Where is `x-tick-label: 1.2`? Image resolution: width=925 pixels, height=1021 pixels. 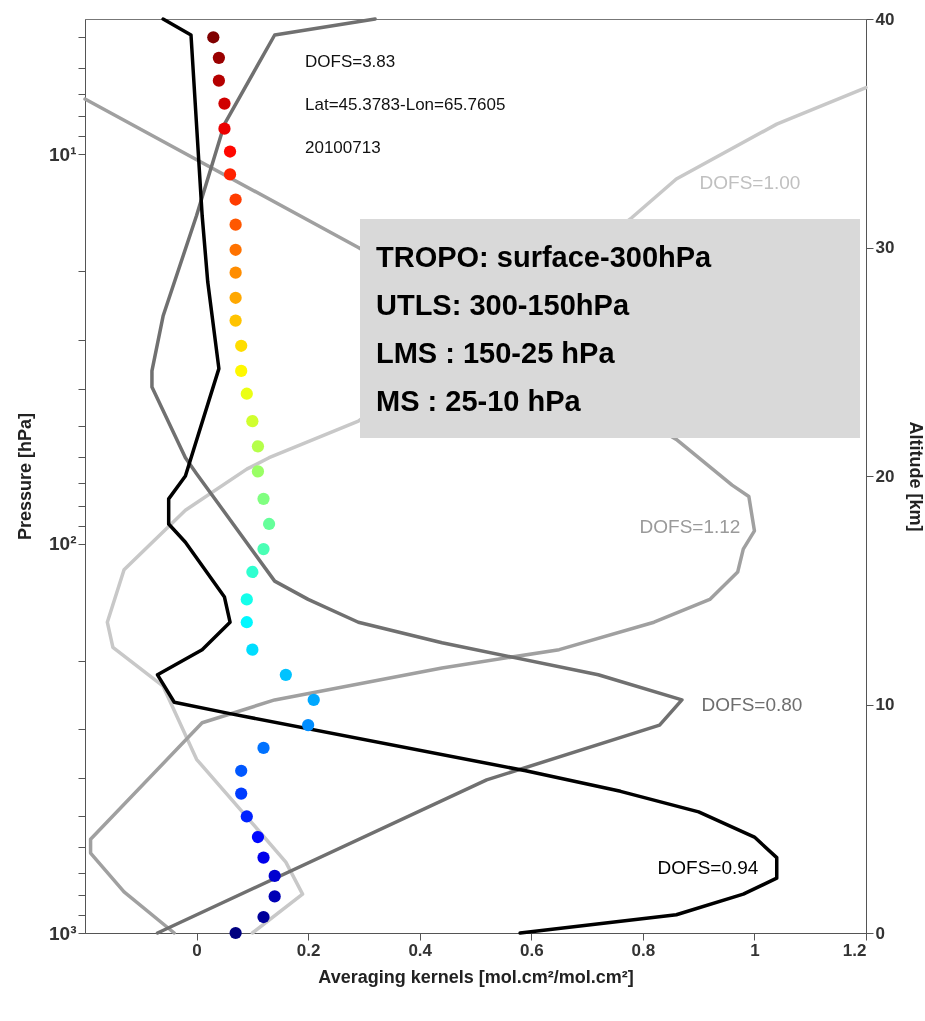
x-tick-label: 1.2 is located at coordinates (854, 950).